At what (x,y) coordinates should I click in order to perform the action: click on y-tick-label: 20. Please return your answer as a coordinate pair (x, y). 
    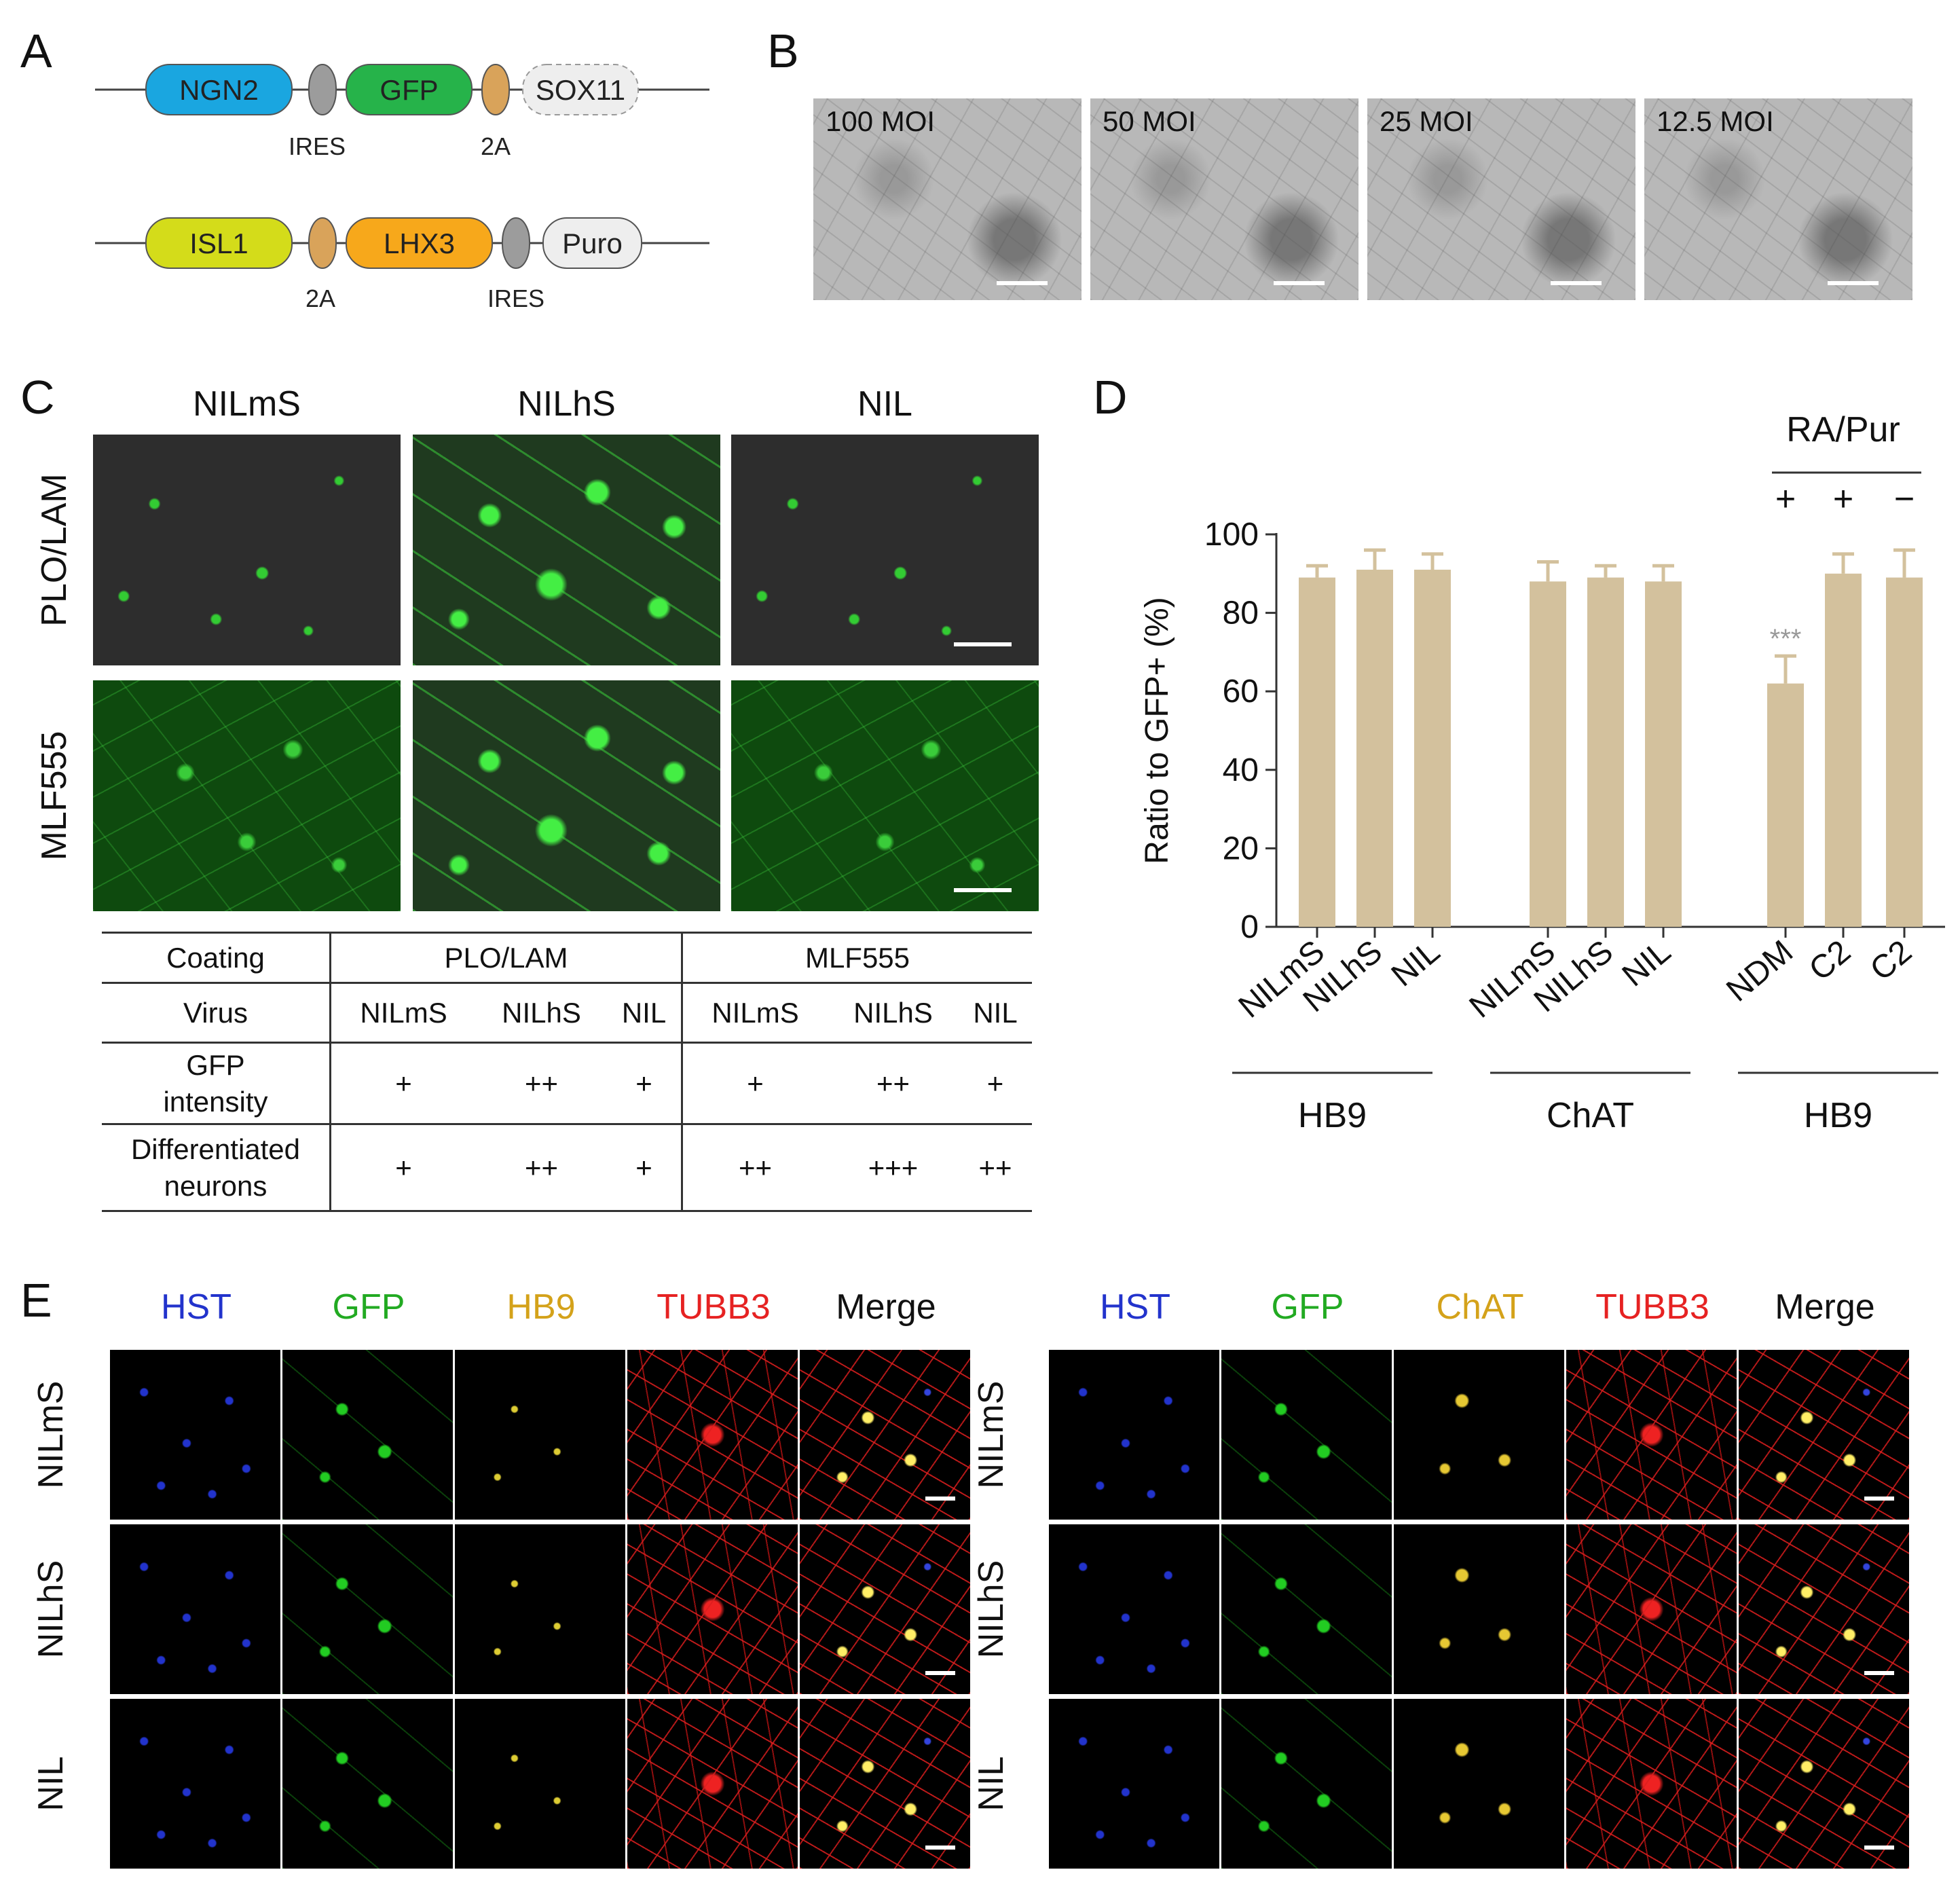
    Looking at the image, I should click on (1241, 848).